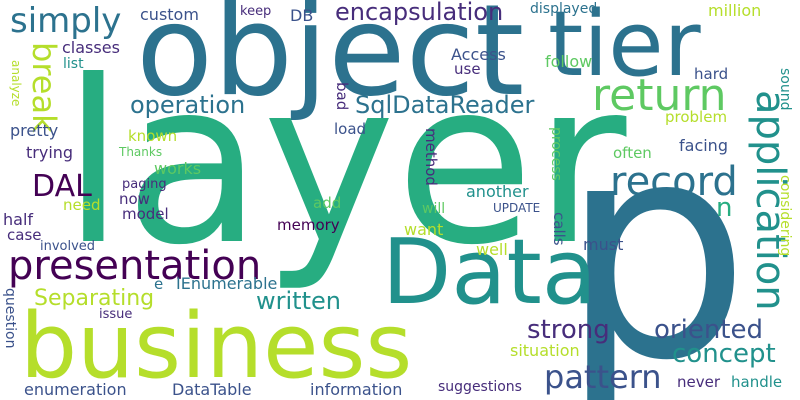 This screenshot has height=400, width=800. I want to click on word-calls: calls, so click(559, 229).